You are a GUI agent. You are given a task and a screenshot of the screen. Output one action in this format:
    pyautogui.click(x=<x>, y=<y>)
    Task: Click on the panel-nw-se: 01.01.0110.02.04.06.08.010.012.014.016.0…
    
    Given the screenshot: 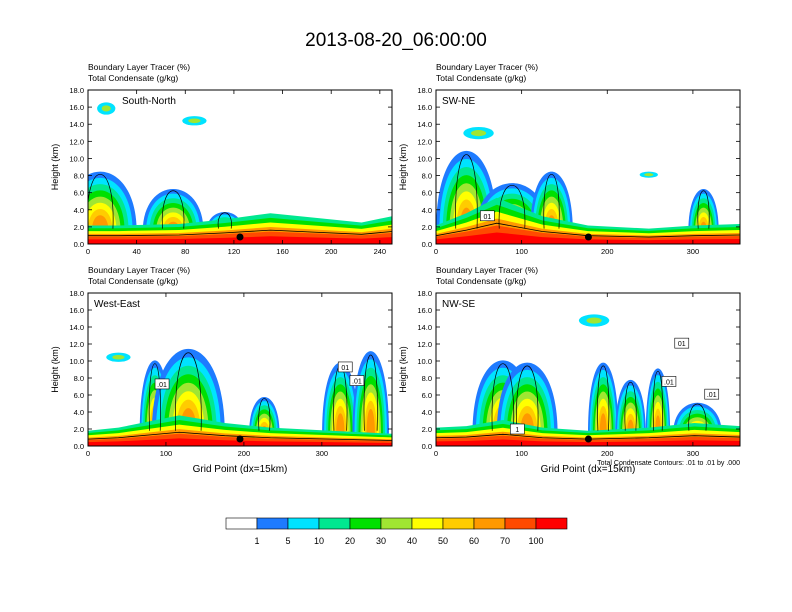 What is the action you would take?
    pyautogui.click(x=569, y=370)
    